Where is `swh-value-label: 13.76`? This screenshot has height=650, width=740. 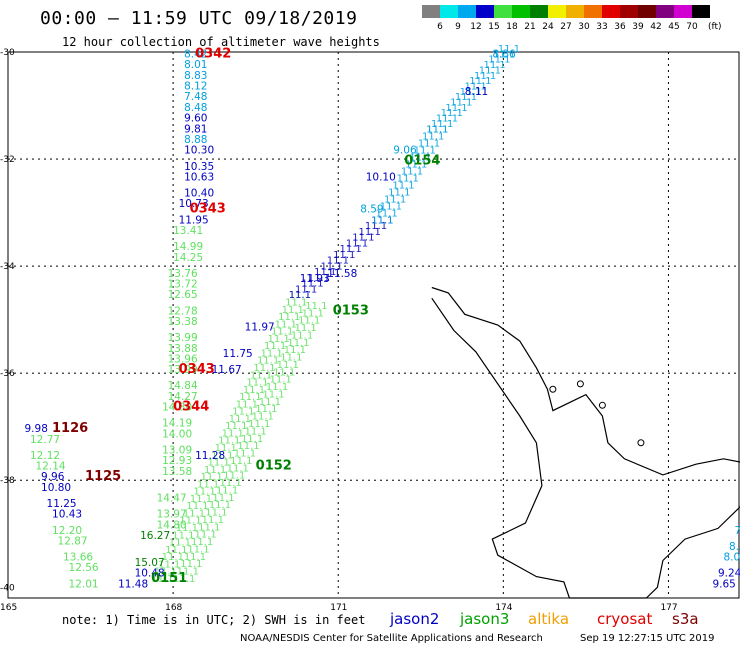
swh-value-label: 13.76 is located at coordinates (183, 274).